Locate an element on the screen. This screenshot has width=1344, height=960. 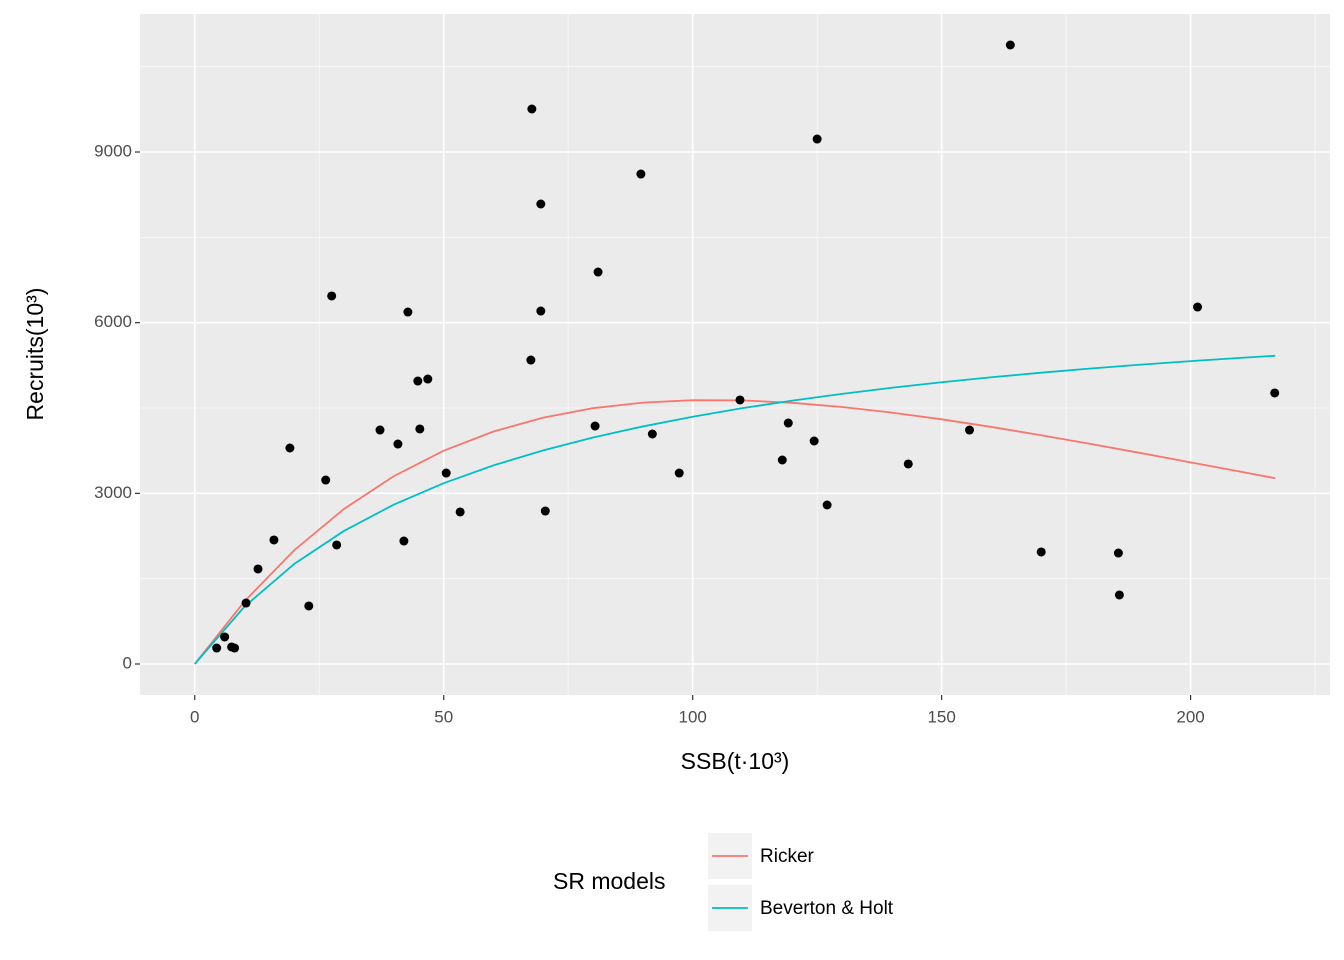
x-tick-label: 50 is located at coordinates (443, 716).